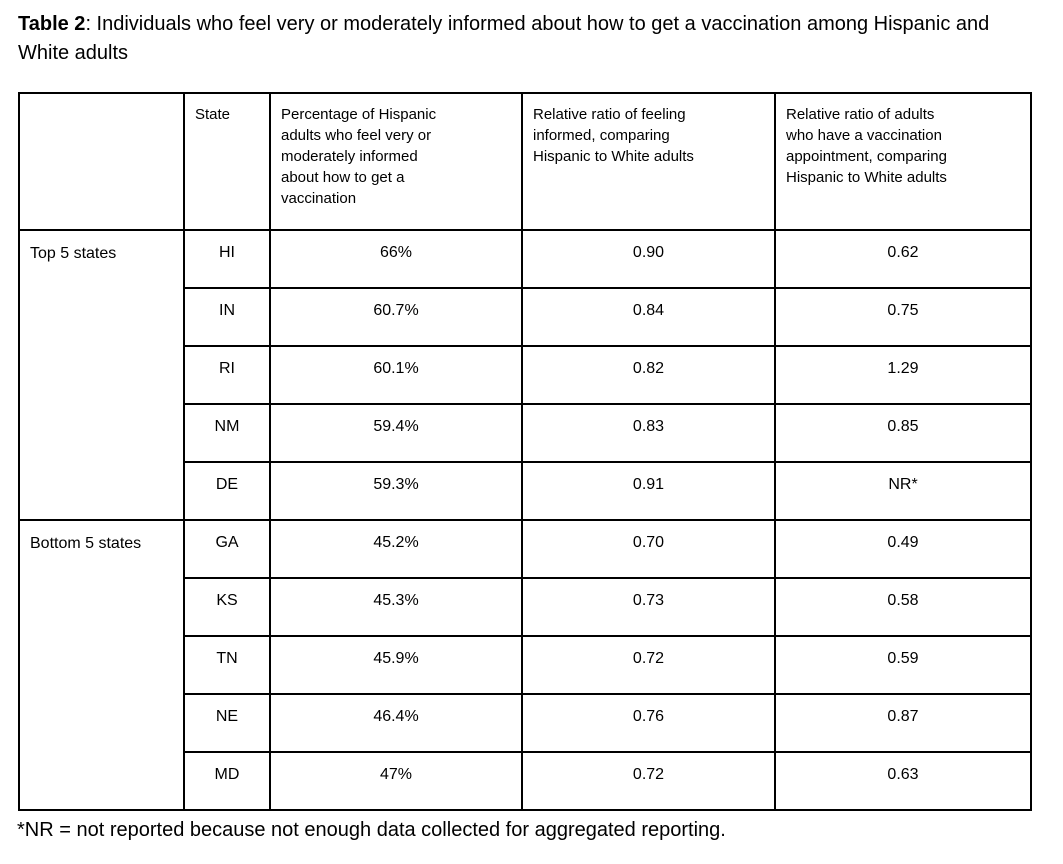  What do you see at coordinates (227, 433) in the screenshot?
I see `state-cell: NM` at bounding box center [227, 433].